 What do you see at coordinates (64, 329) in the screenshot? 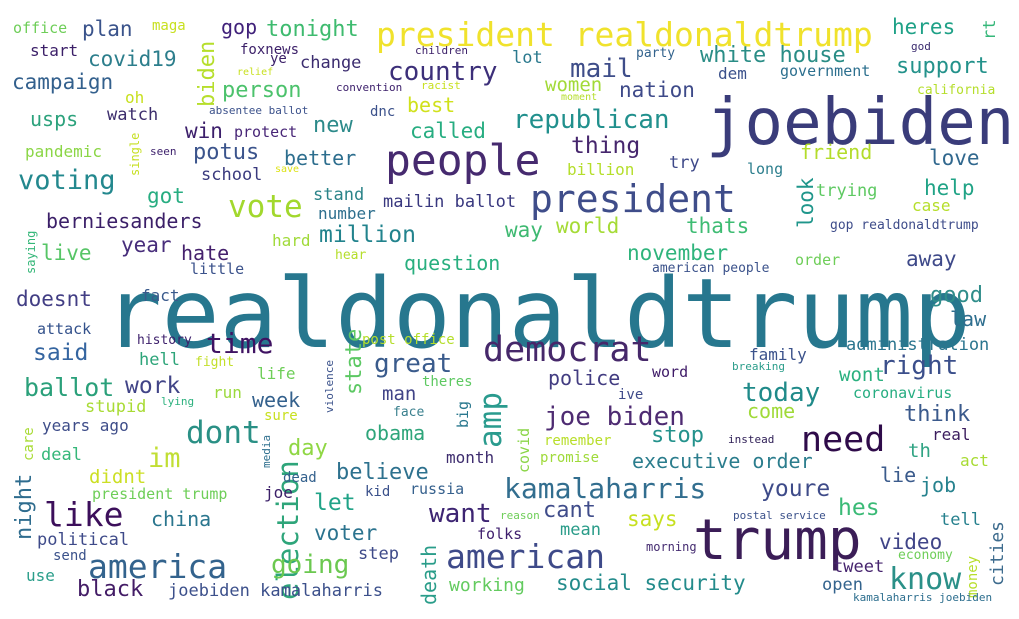
I see `word: attack` at bounding box center [64, 329].